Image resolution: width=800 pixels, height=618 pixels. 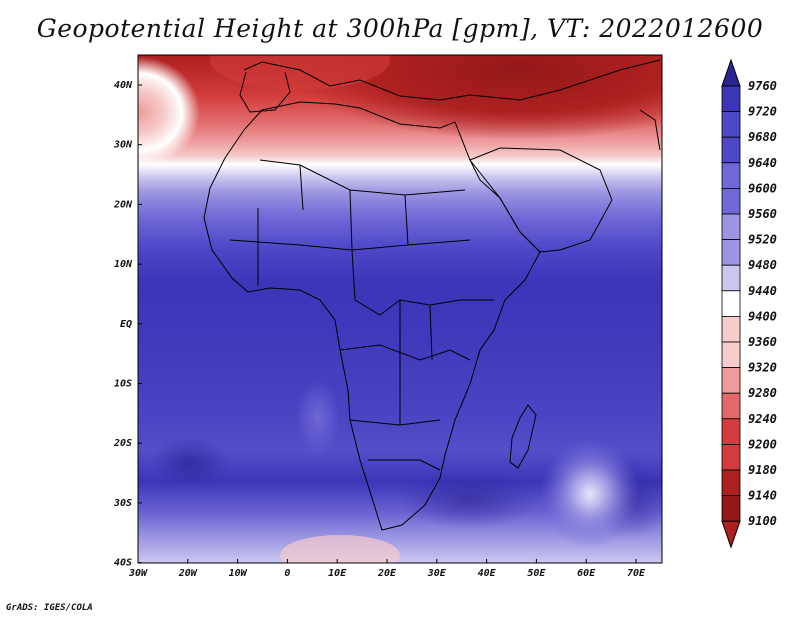 I want to click on madagascar-coastline, so click(x=523, y=436).